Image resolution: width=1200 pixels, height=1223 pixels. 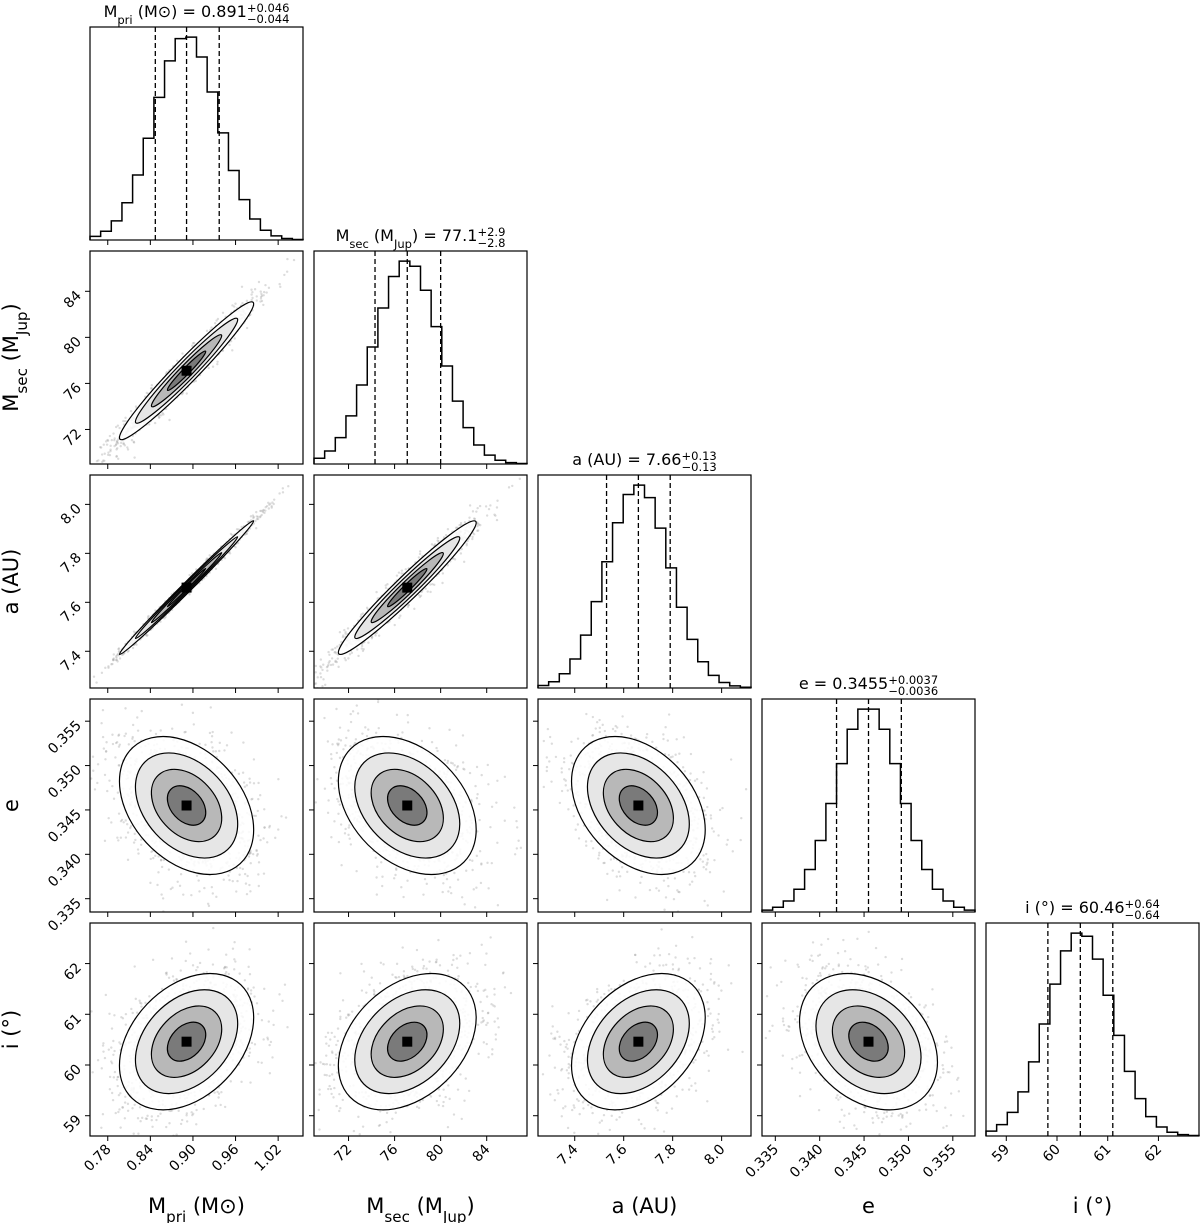 What do you see at coordinates (71, 661) in the screenshot?
I see `ytick-label-a-0: 7.4` at bounding box center [71, 661].